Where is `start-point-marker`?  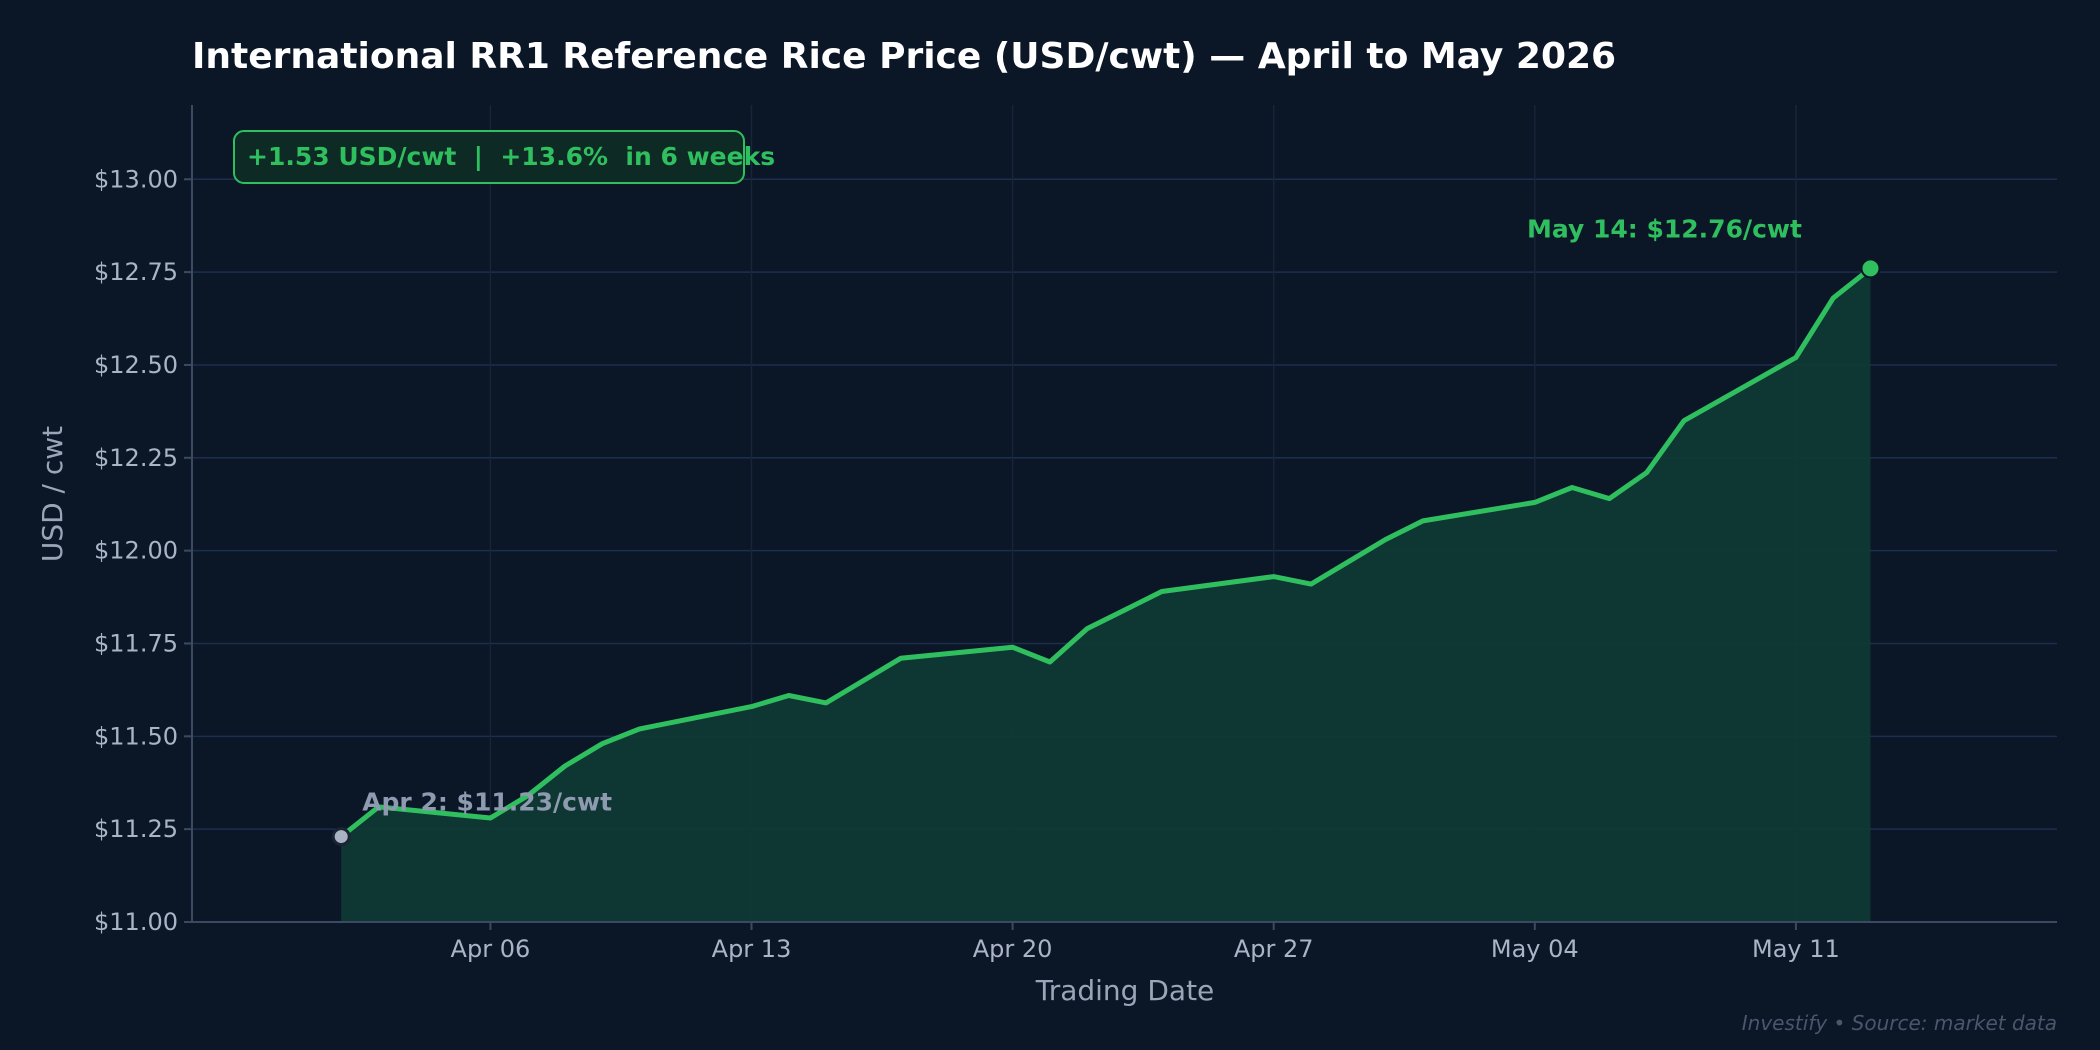 start-point-marker is located at coordinates (341, 837).